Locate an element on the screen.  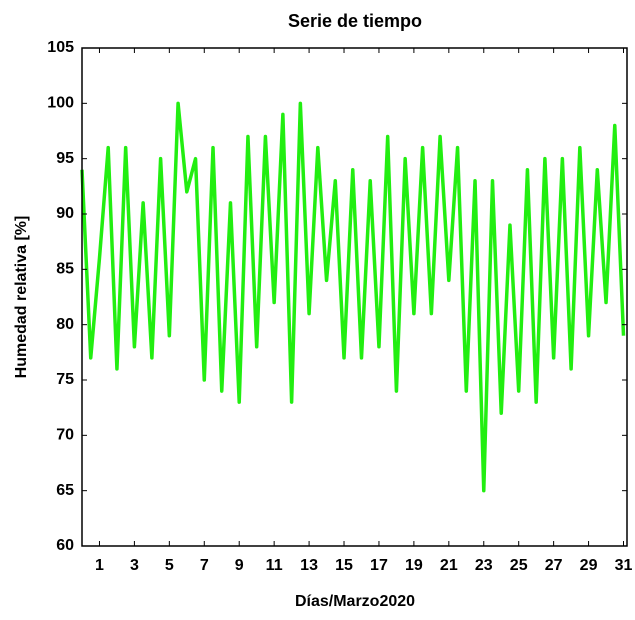
y-tick-label: 80 is located at coordinates (65, 324).